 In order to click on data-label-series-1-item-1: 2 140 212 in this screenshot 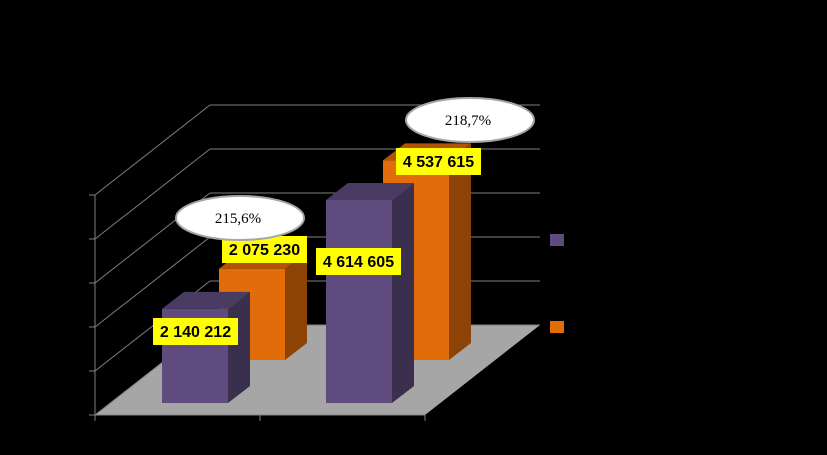, I will do `click(195, 331)`.